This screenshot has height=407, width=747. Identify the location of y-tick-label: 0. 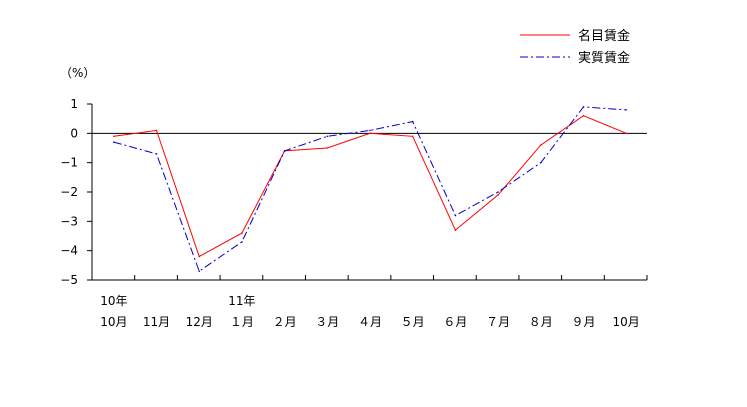
(74, 133).